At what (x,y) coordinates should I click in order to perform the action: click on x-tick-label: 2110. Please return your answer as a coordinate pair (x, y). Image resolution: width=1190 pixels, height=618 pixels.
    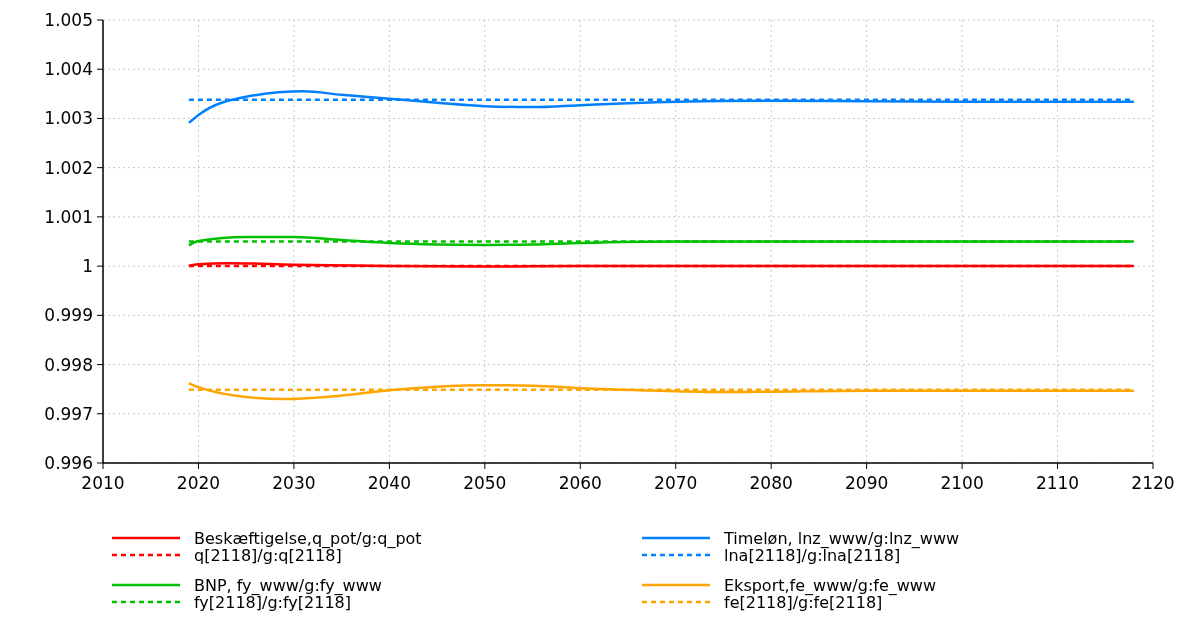
    Looking at the image, I should click on (1057, 483).